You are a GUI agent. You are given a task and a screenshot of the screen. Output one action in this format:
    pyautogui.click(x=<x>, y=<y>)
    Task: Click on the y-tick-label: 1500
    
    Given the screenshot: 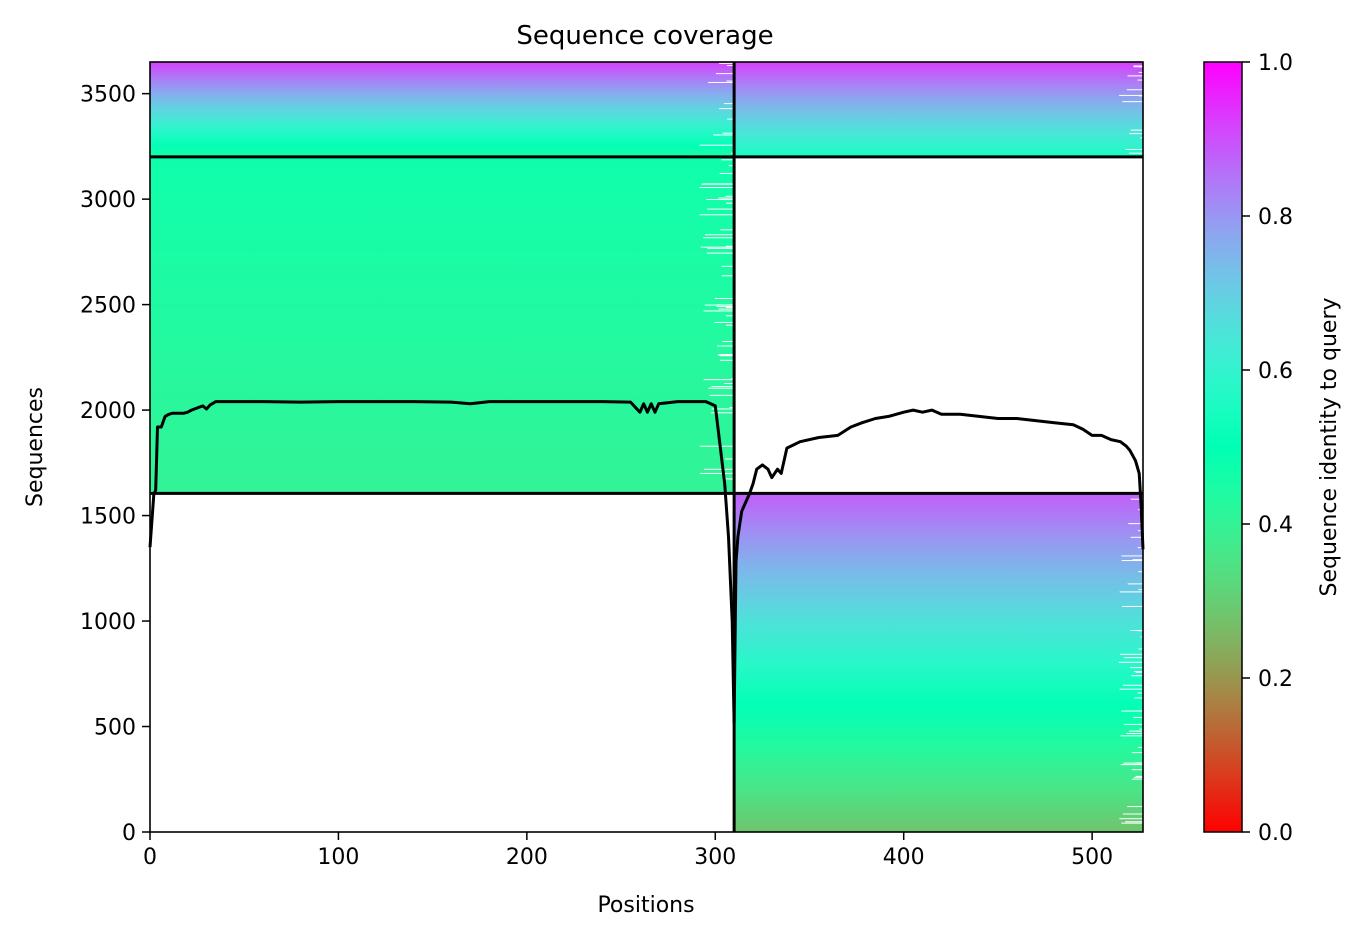 What is the action you would take?
    pyautogui.click(x=108, y=517)
    